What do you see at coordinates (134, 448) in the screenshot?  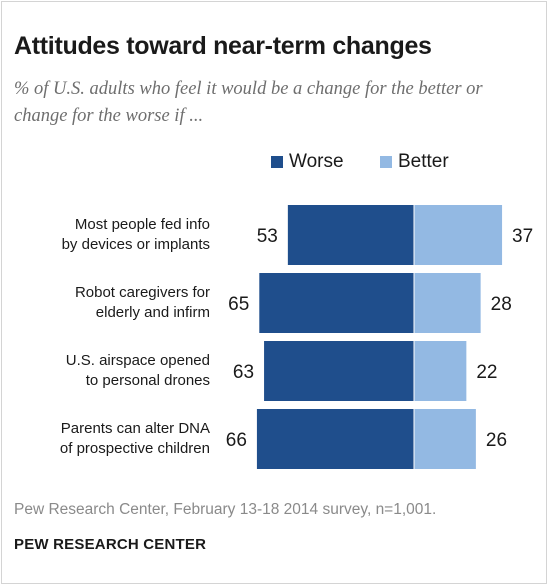 I see `category-label-line: of prospective children` at bounding box center [134, 448].